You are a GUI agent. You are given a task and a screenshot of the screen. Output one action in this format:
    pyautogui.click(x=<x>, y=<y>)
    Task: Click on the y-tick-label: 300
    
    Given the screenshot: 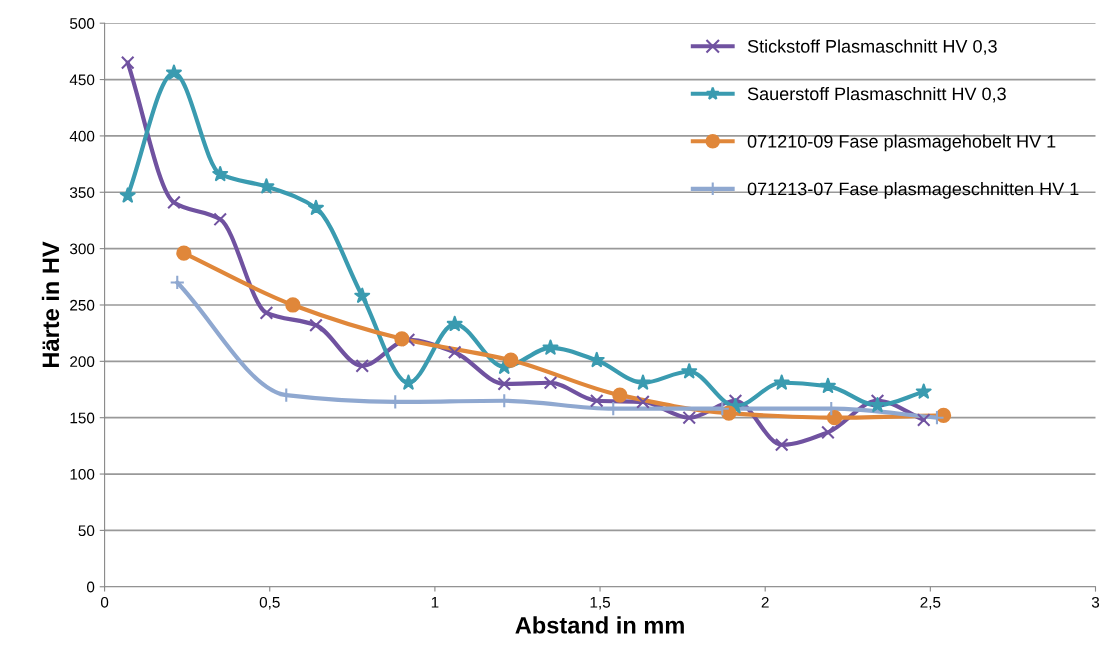 What is the action you would take?
    pyautogui.click(x=82, y=249)
    